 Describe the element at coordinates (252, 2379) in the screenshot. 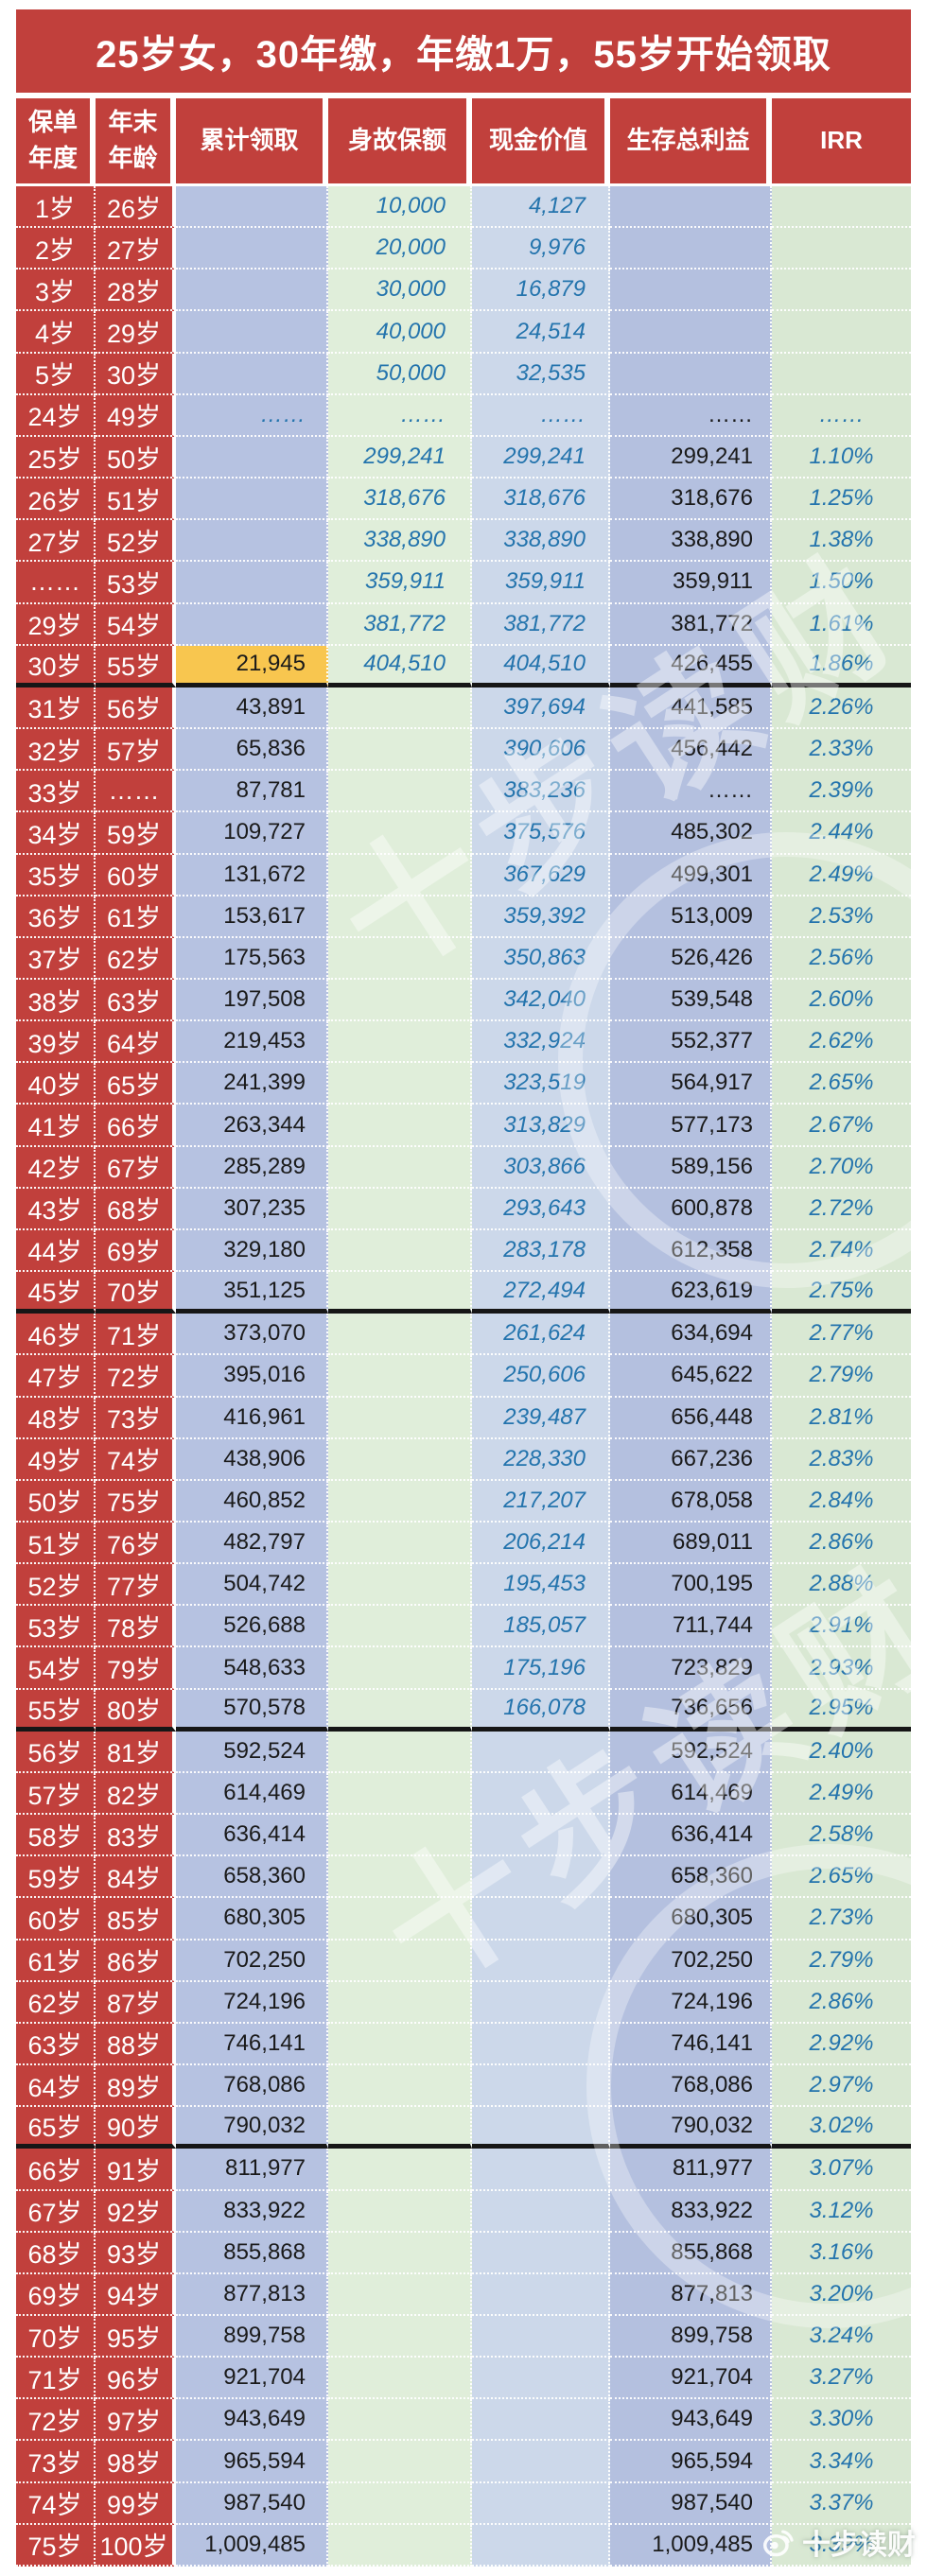

I see `cell-cumulative: 921,704` at that location.